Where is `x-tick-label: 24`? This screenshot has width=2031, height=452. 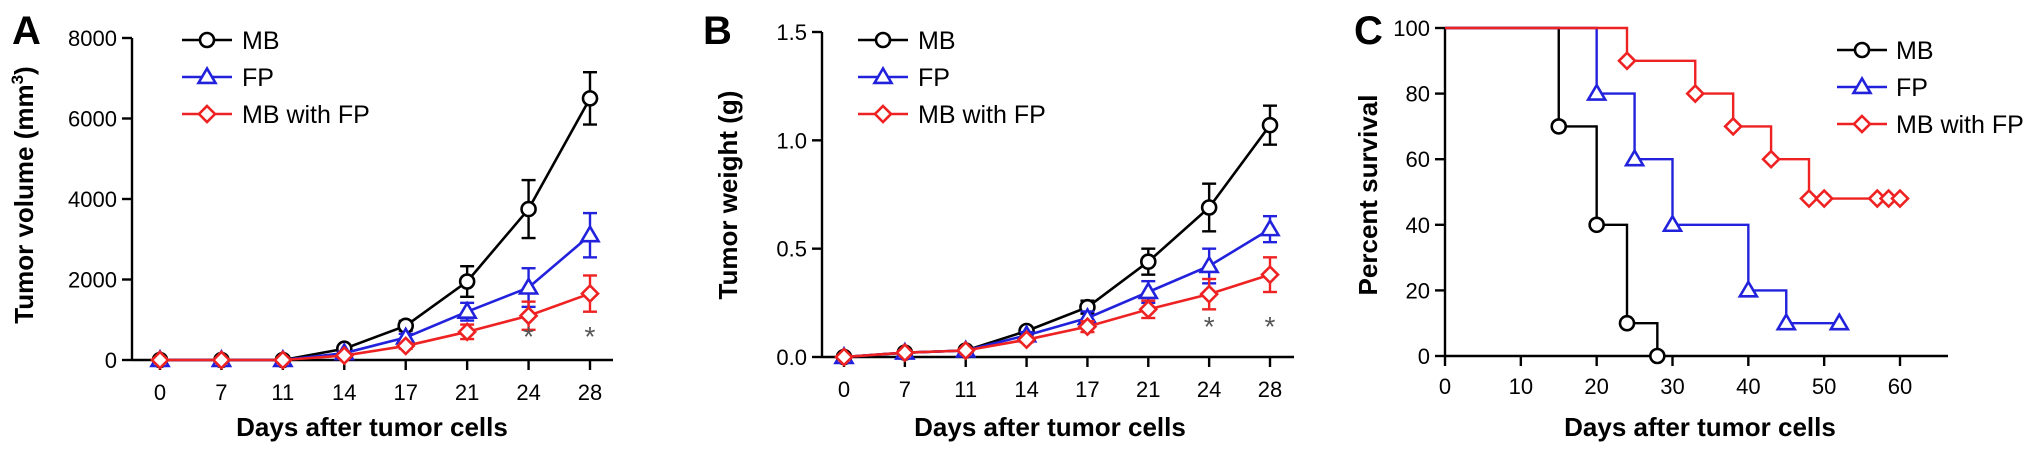
x-tick-label: 24 is located at coordinates (1209, 389).